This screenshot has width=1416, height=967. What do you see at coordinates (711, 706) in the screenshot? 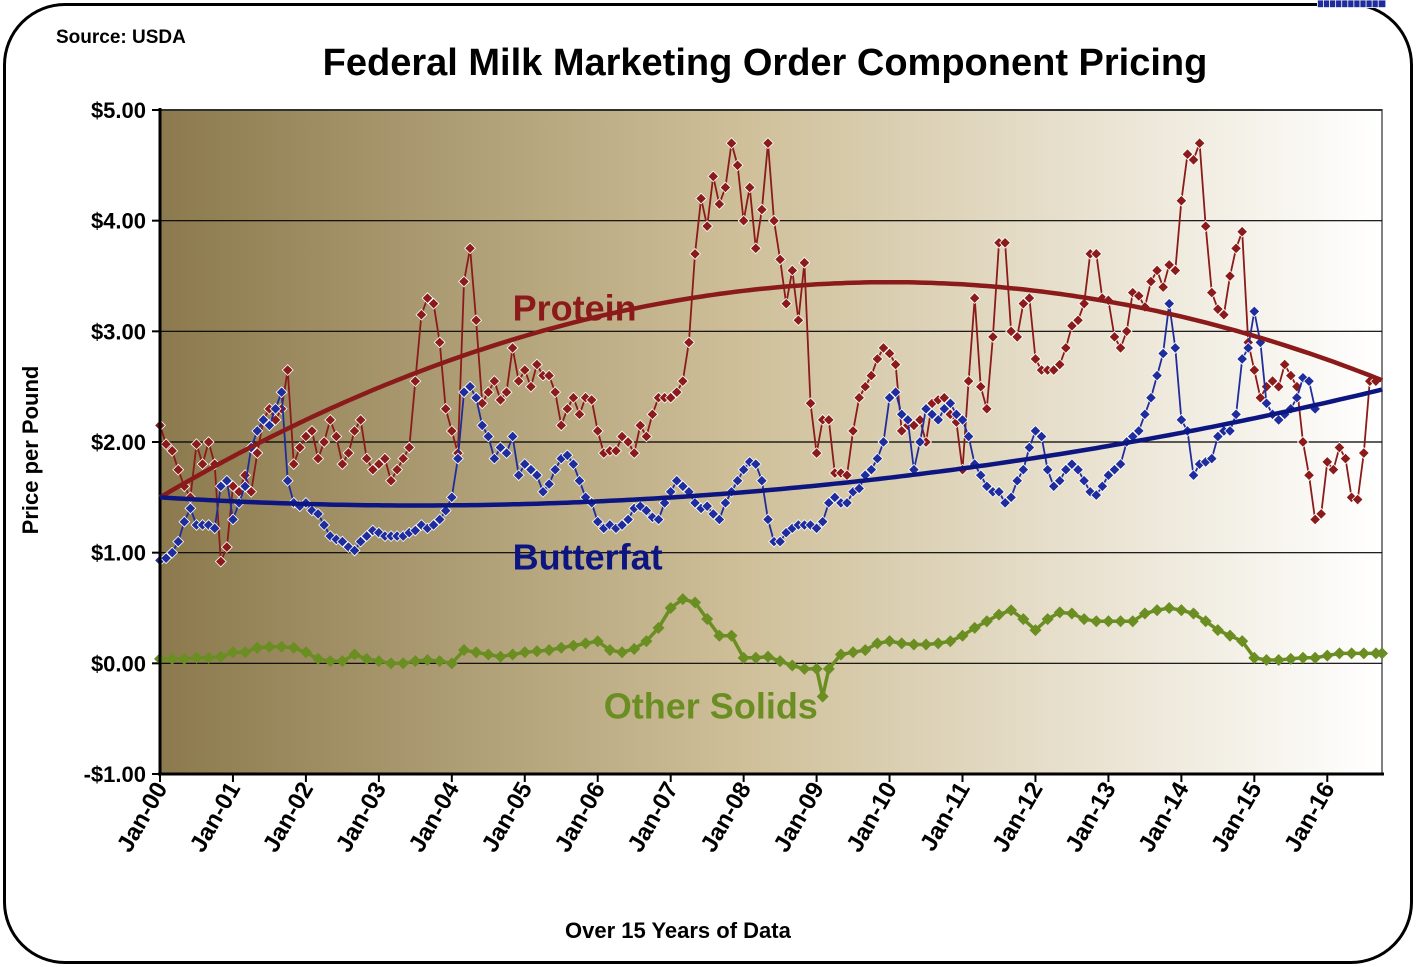
I see `other-solids-label: Other Solids` at bounding box center [711, 706].